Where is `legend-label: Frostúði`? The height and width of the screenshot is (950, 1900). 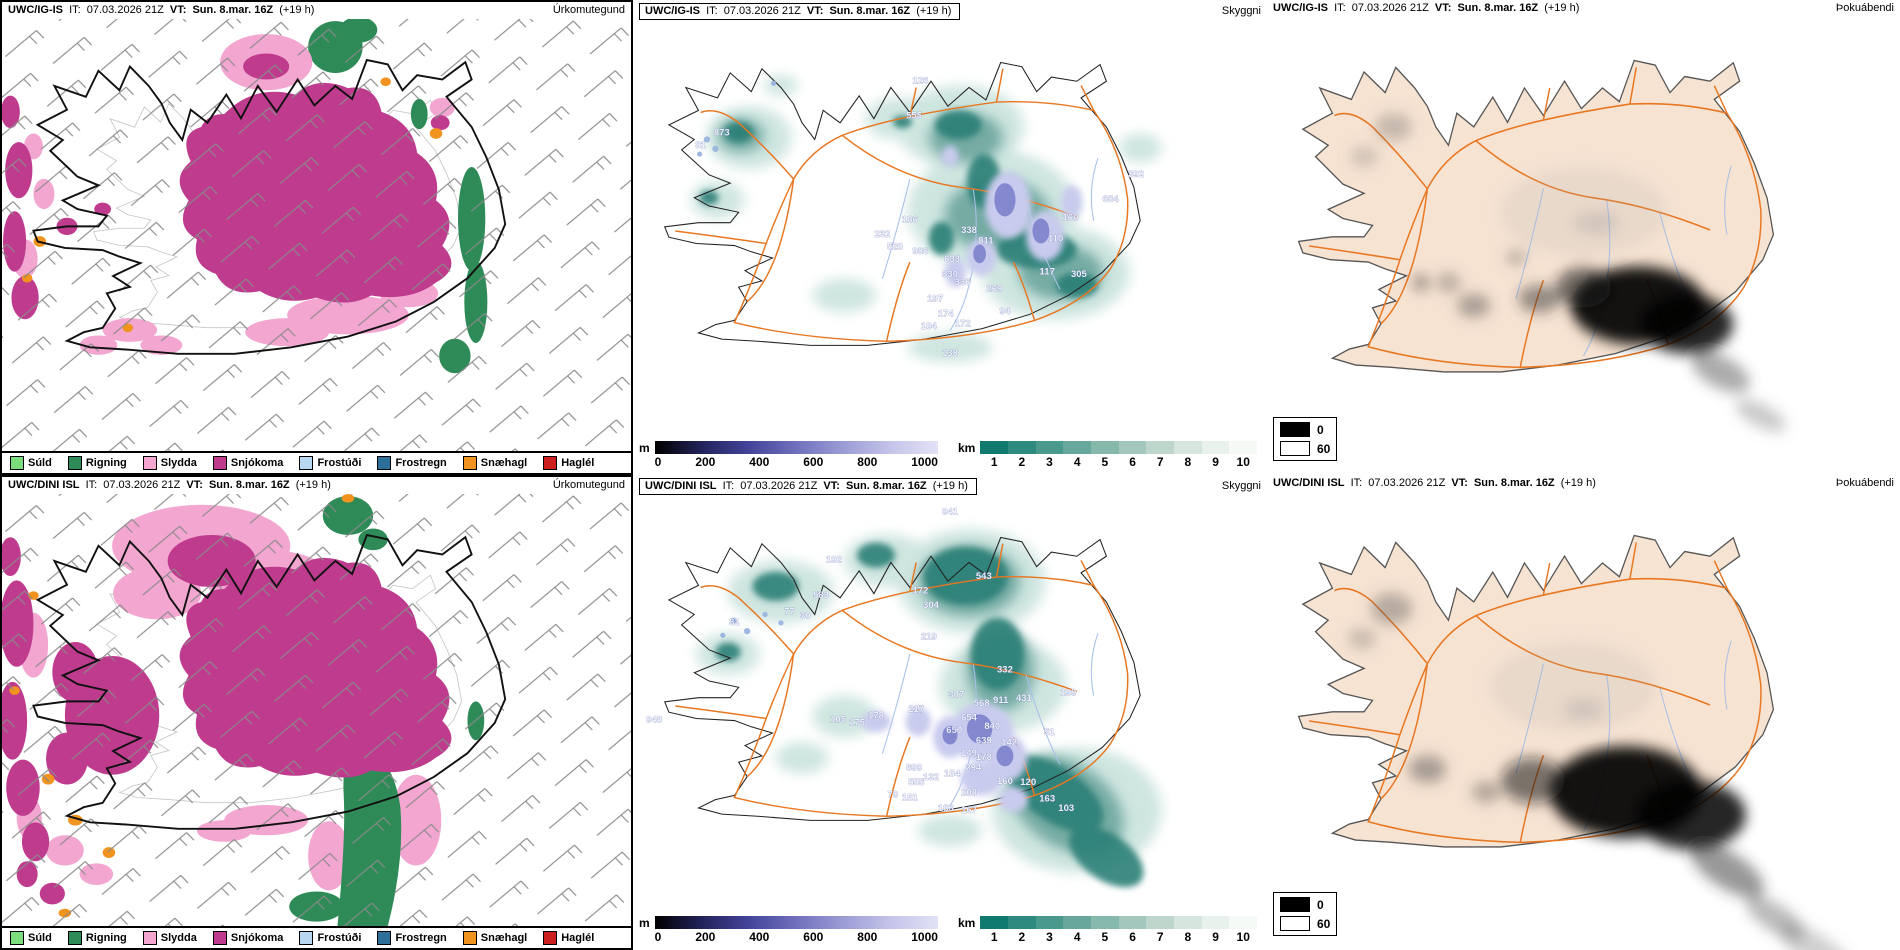 legend-label: Frostúði is located at coordinates (339, 463).